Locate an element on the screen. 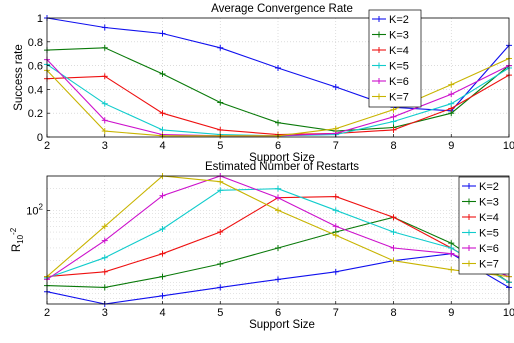 This screenshot has height=343, width=514. y-tick-exponent: 2 is located at coordinates (41, 206).